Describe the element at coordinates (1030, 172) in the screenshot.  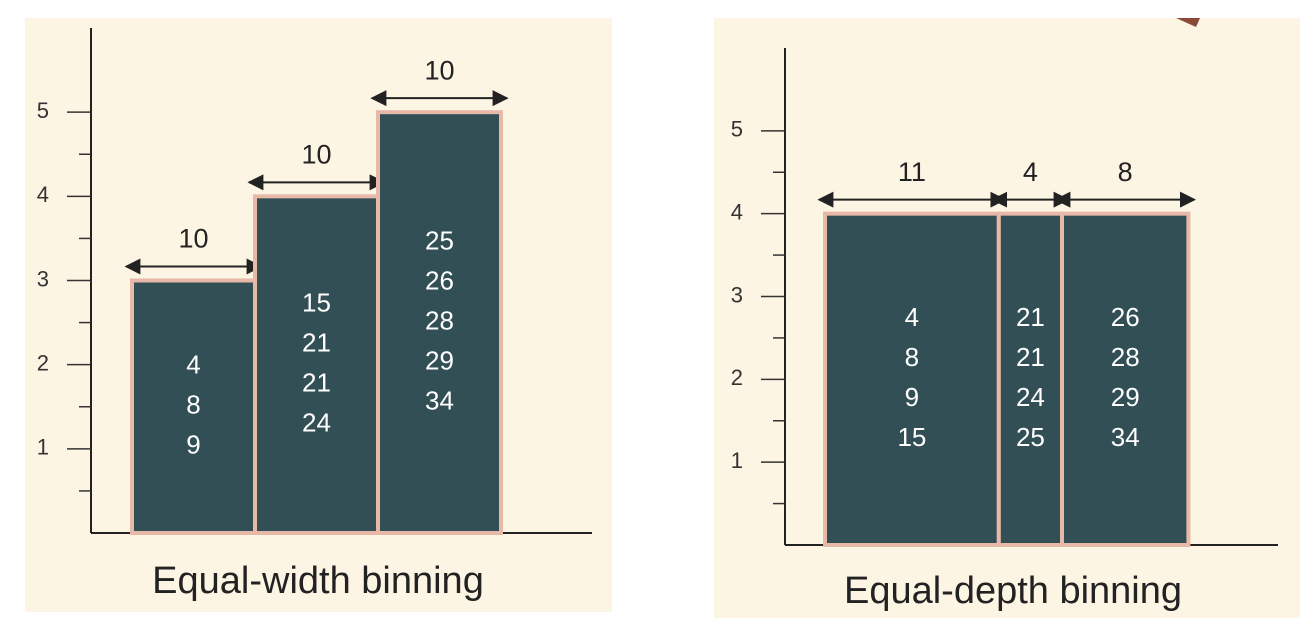
I see `width-label: 4` at that location.